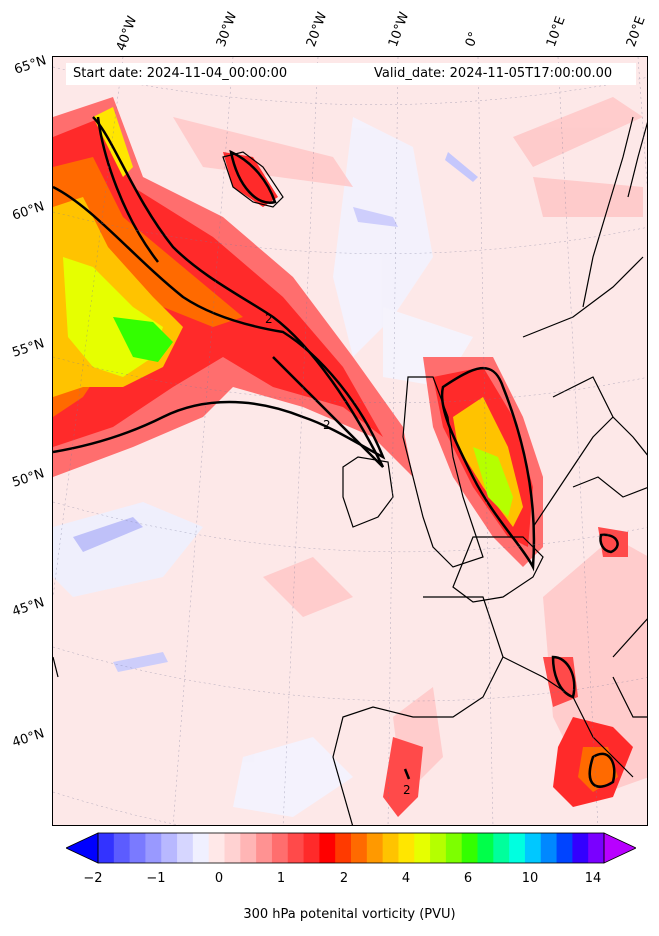  Describe the element at coordinates (403, 777) in the screenshot. I see `pv-blob-iberia` at that location.